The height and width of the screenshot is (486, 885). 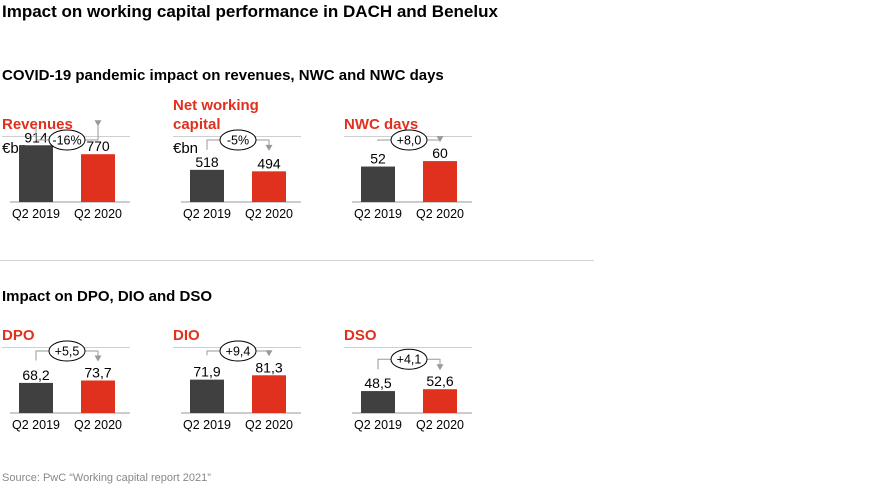 I want to click on panel-rule, so click(x=408, y=347).